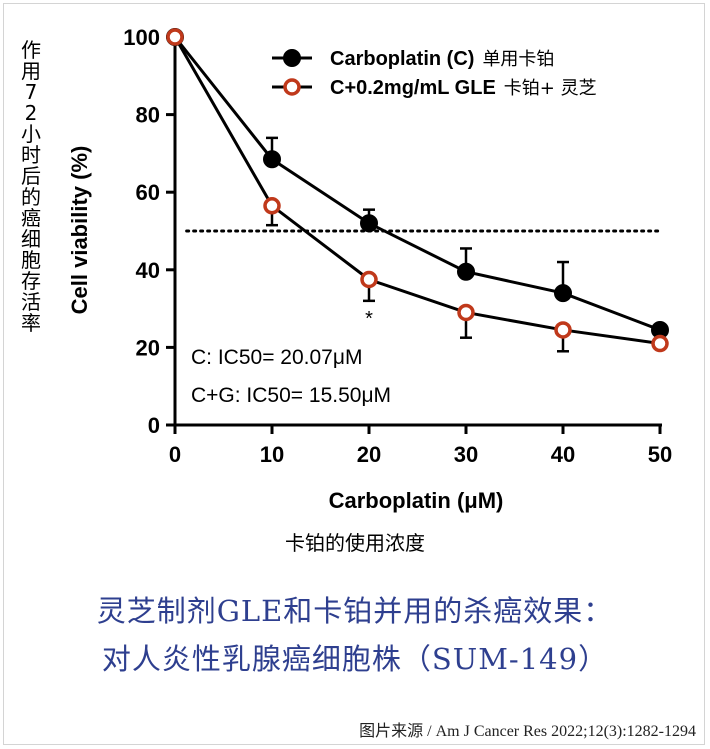 The width and height of the screenshot is (710, 749). Describe the element at coordinates (660, 454) in the screenshot. I see `x-tick-label: 50` at that location.